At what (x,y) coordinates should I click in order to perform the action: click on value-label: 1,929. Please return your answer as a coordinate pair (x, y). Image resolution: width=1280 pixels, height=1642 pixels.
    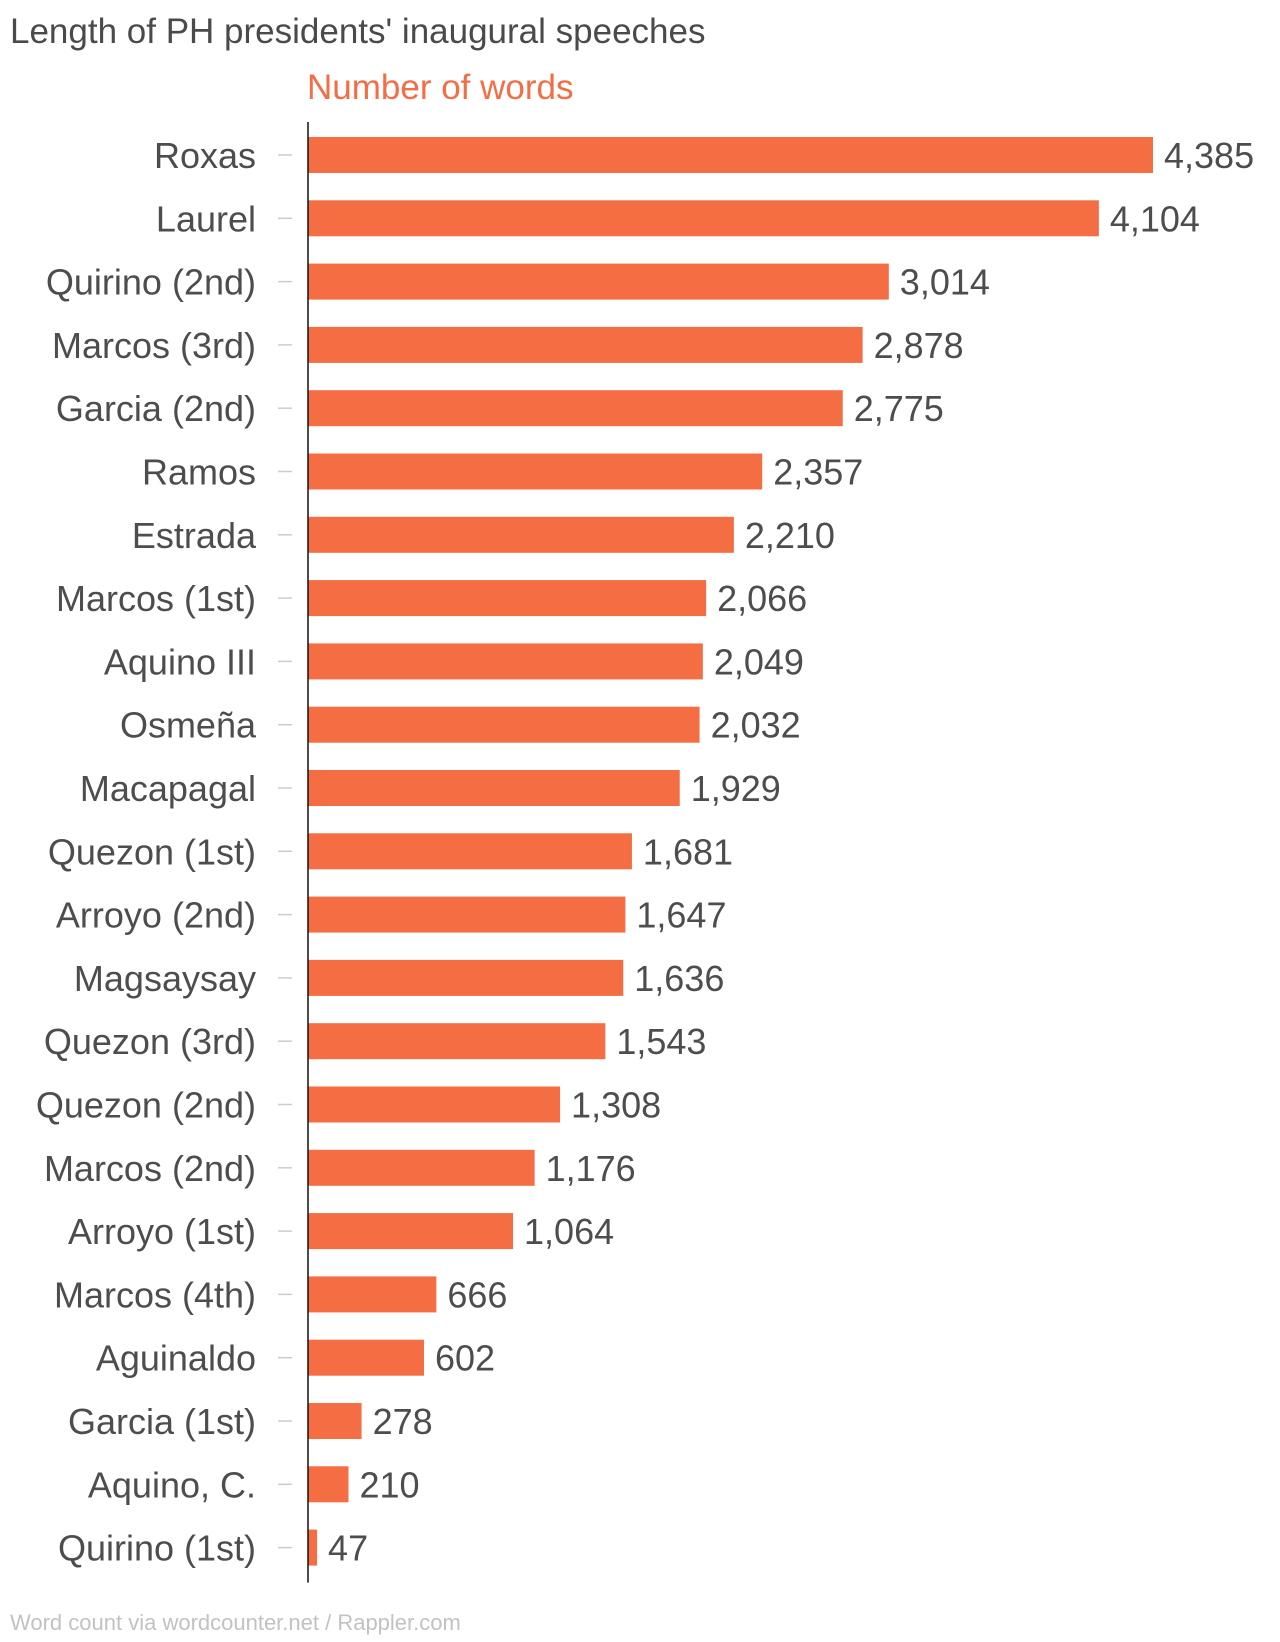
    Looking at the image, I should click on (736, 788).